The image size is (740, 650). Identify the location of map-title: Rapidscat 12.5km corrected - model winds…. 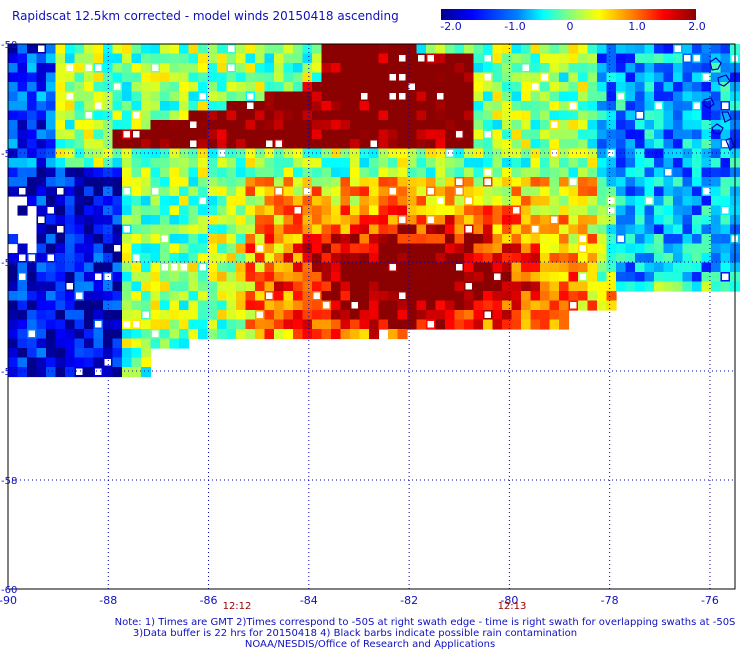
(205, 16).